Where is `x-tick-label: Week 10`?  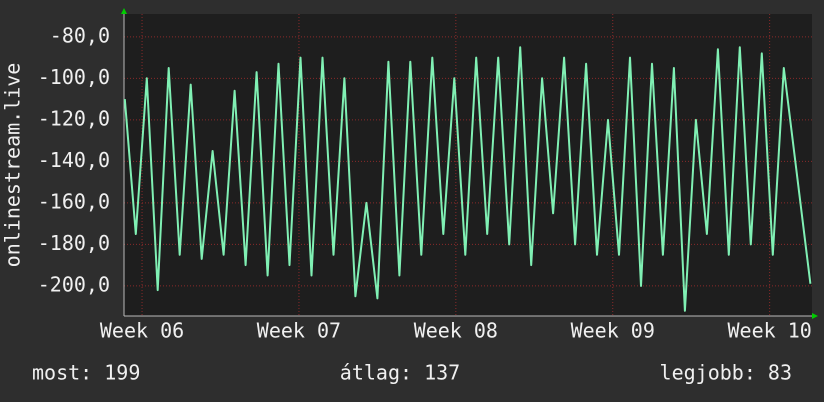 x-tick-label: Week 10 is located at coordinates (769, 331).